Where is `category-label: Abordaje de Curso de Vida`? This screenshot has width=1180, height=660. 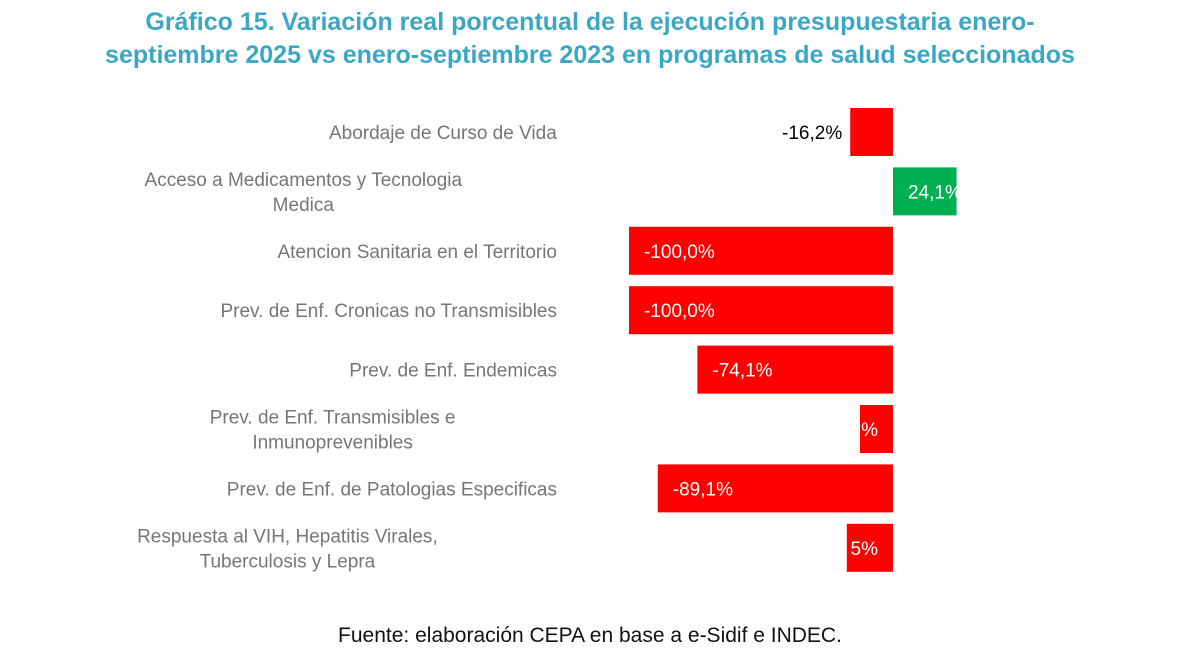
category-label: Abordaje de Curso de Vida is located at coordinates (443, 133).